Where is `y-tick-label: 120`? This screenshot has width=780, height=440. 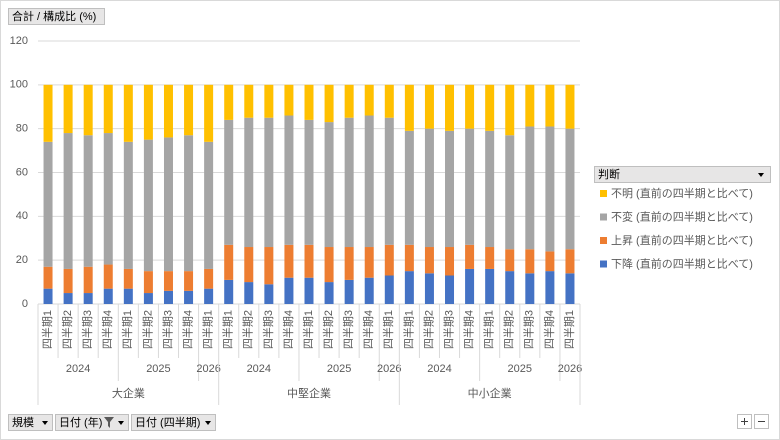
y-tick-label: 120 is located at coordinates (19, 41).